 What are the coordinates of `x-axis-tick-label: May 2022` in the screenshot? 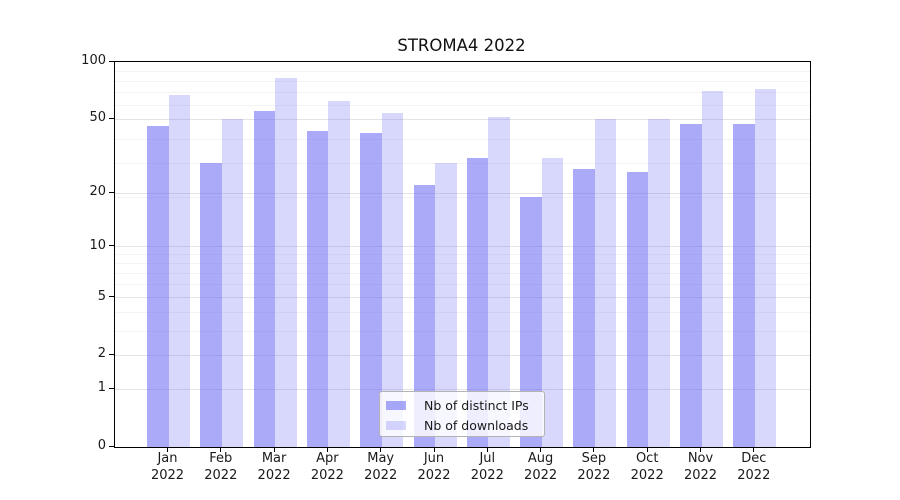 It's located at (381, 467).